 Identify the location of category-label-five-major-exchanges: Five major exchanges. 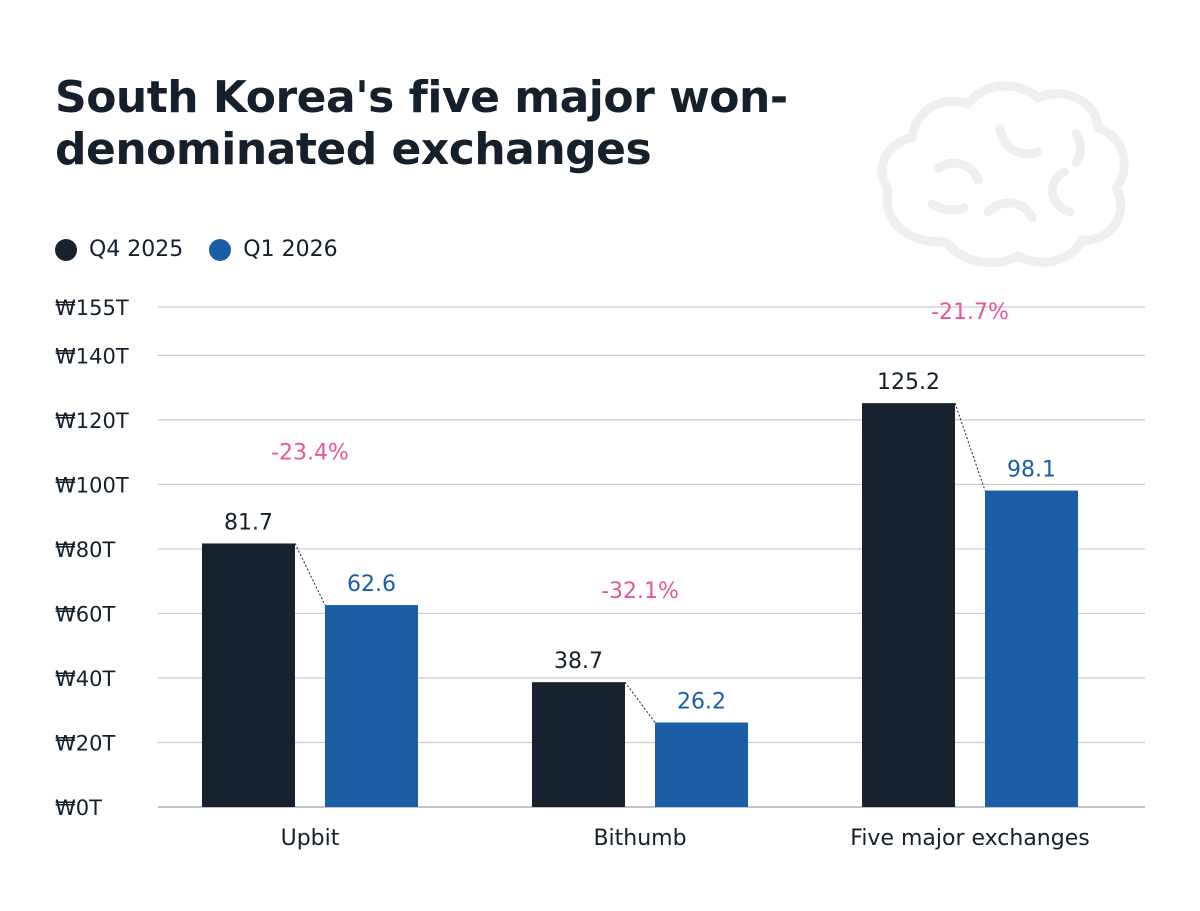
(969, 838).